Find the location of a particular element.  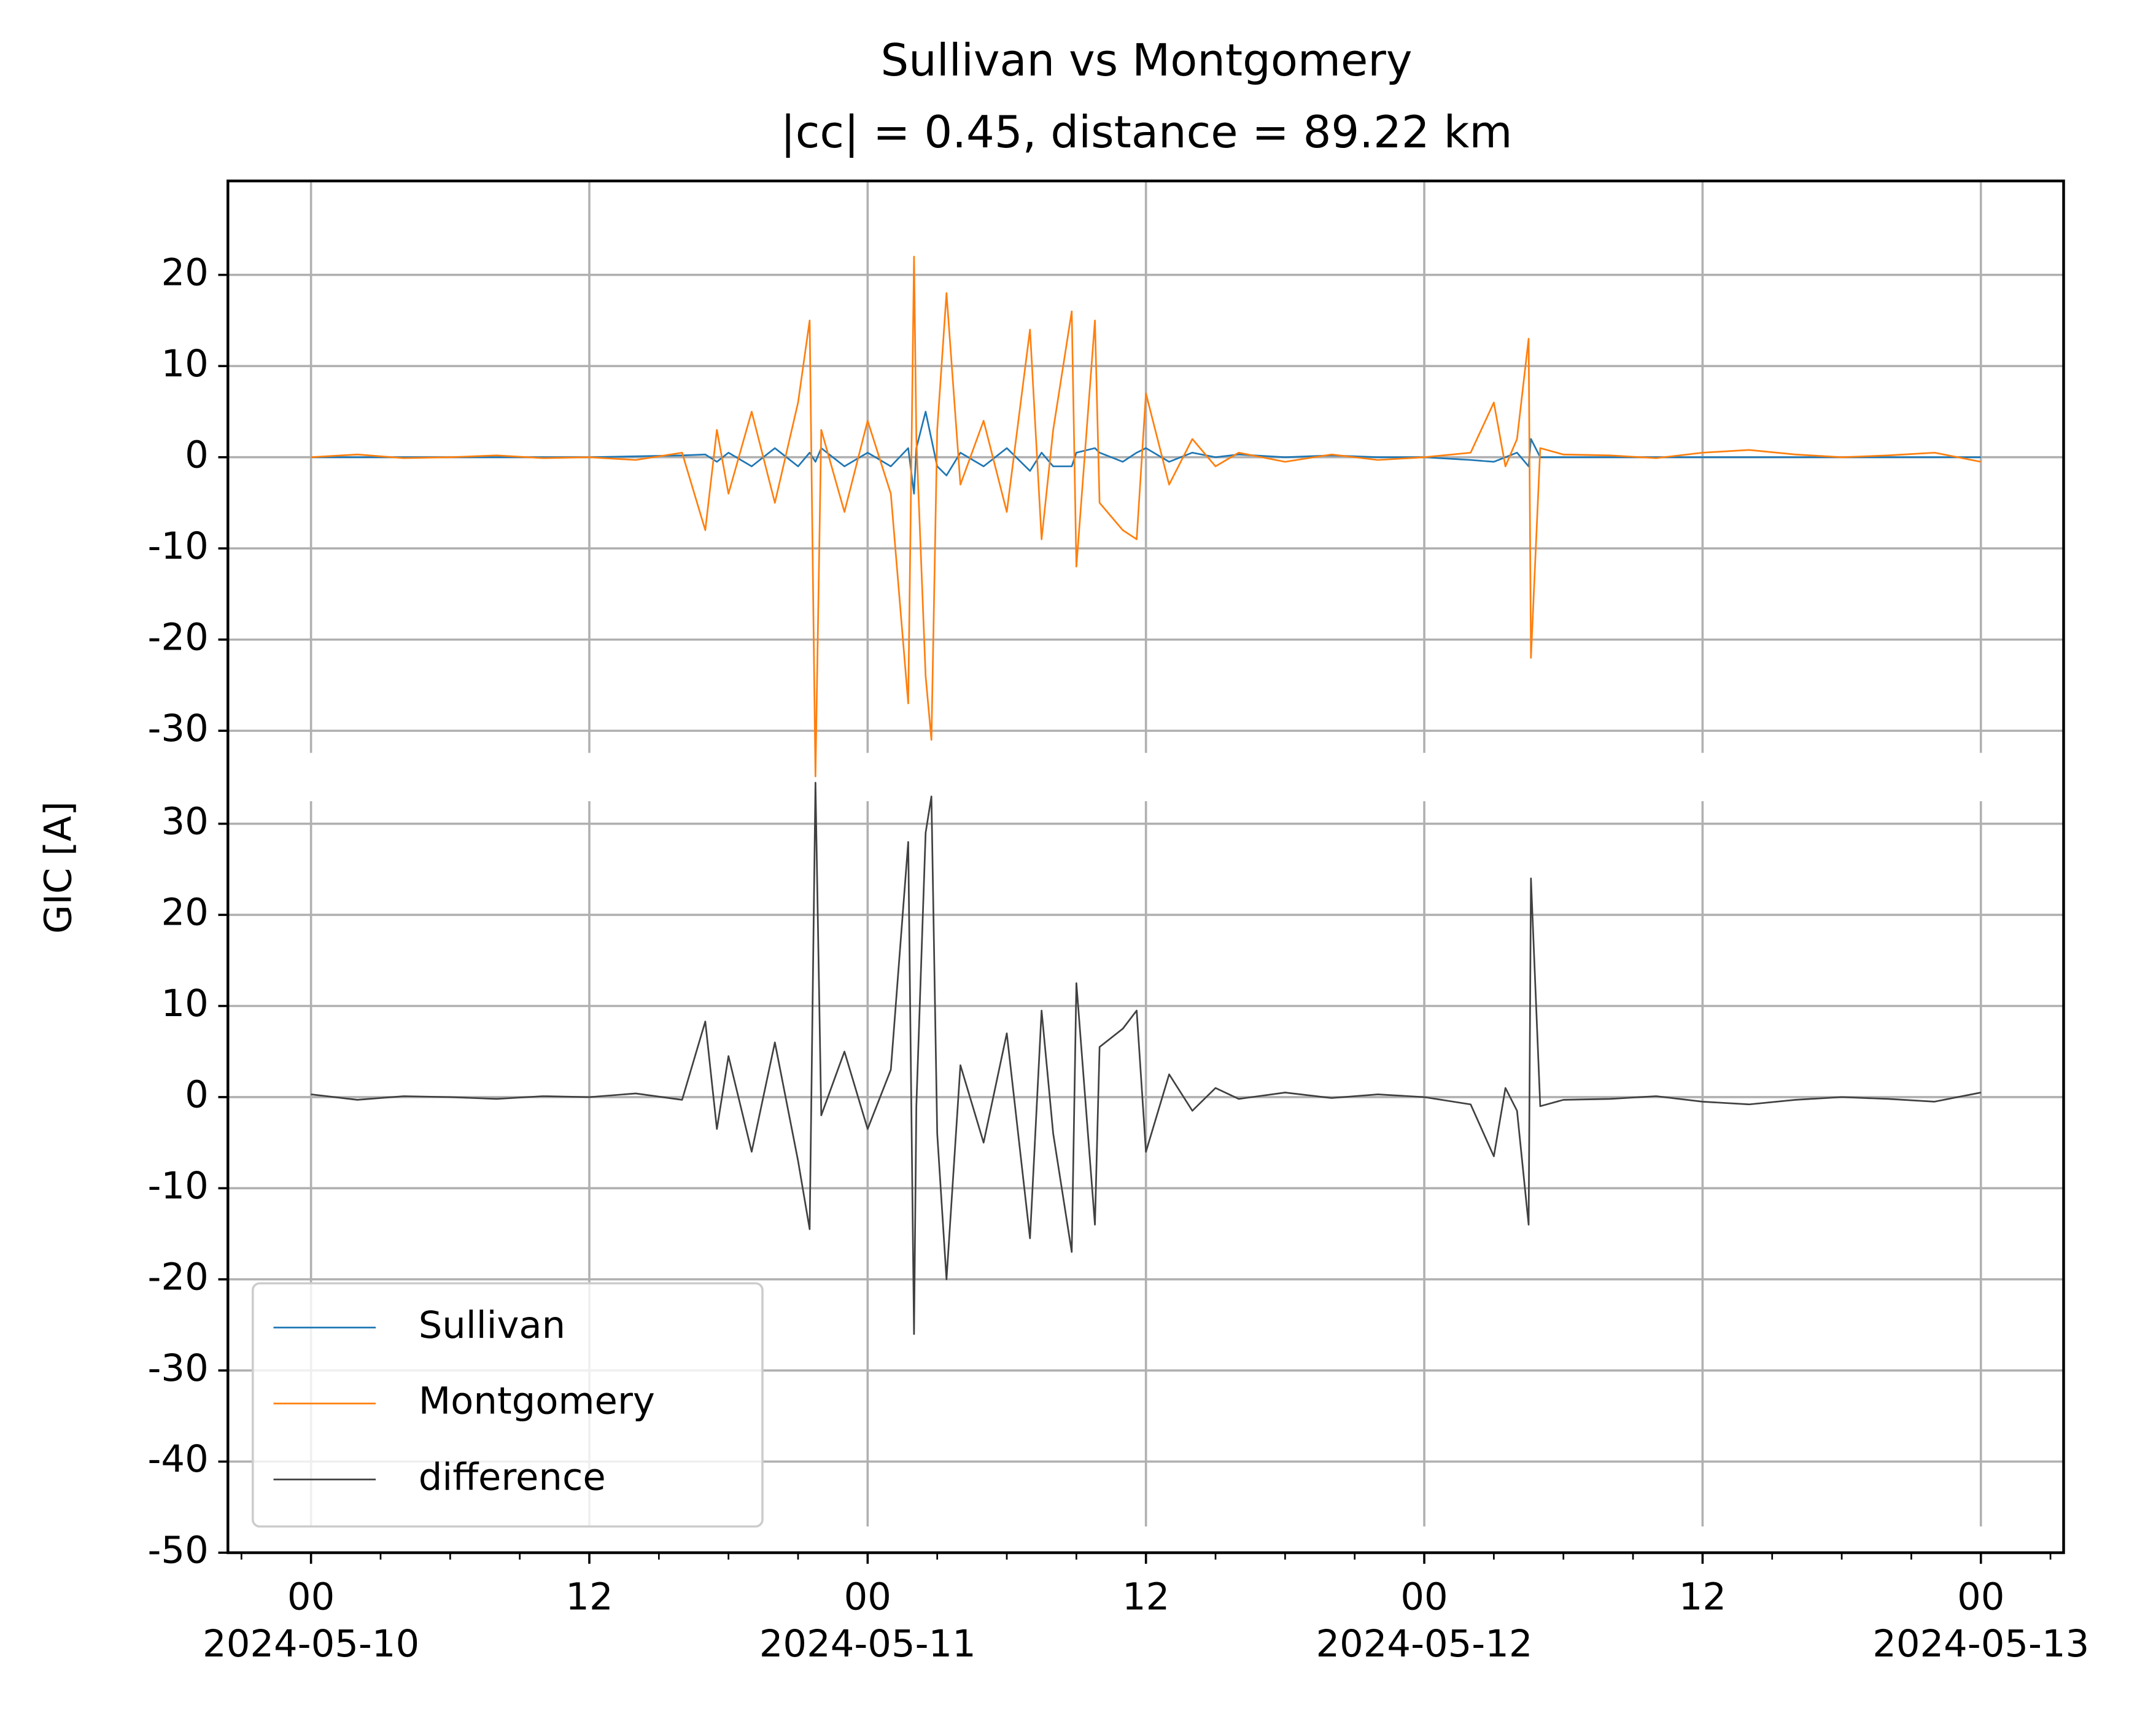

y-tick-label: -40 is located at coordinates (178, 1460).